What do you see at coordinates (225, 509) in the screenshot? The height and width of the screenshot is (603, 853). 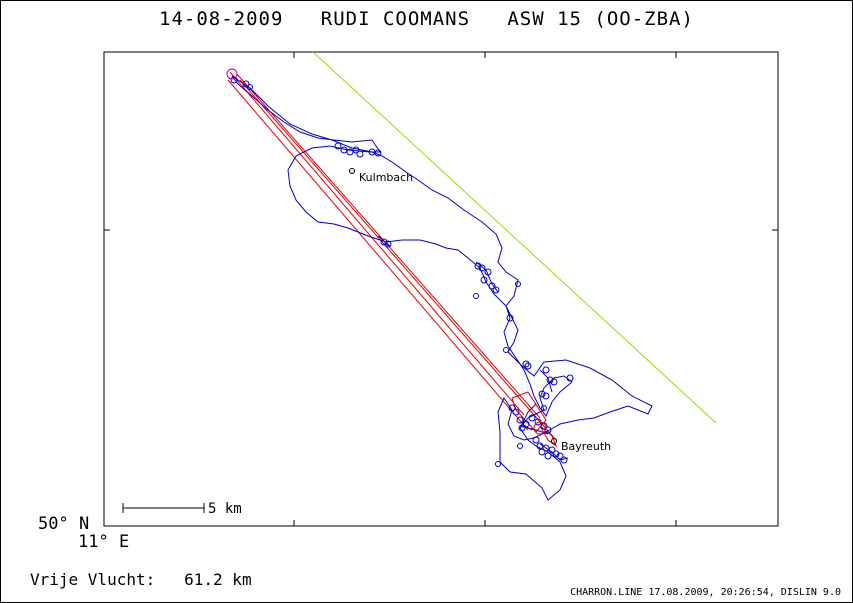 I see `scale-bar-label: 5 km` at bounding box center [225, 509].